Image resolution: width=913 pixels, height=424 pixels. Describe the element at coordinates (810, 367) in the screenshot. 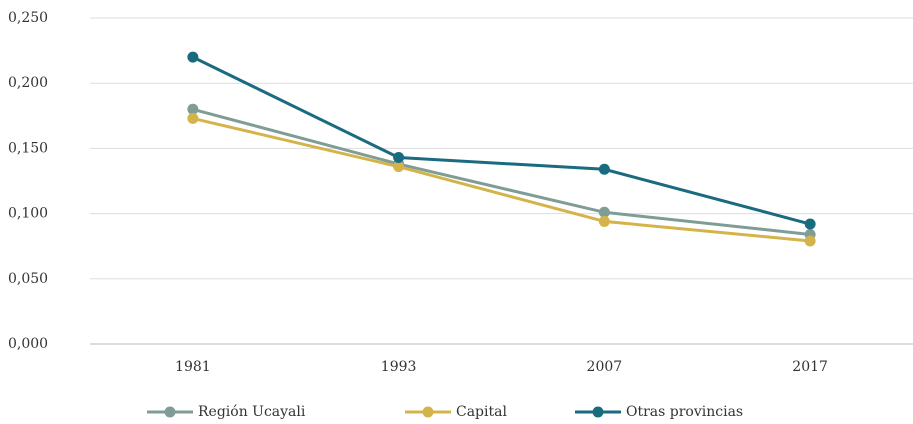

I see `x-tick-label: 2017` at that location.